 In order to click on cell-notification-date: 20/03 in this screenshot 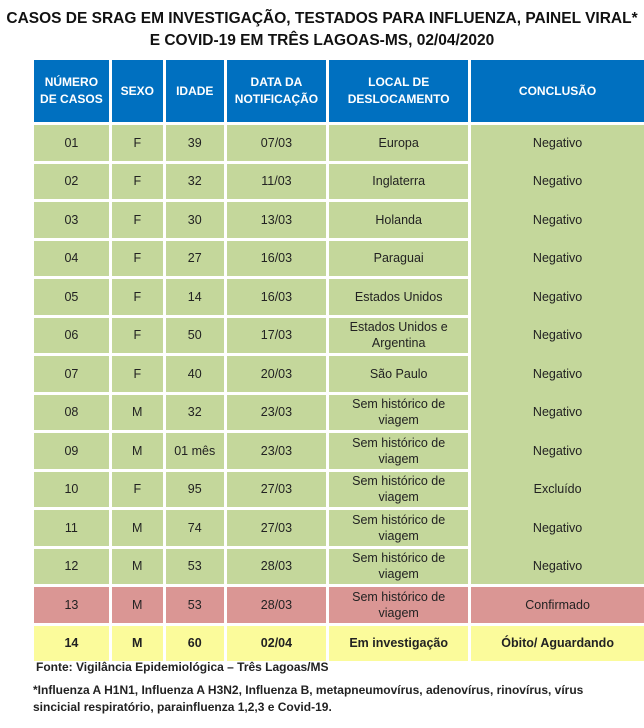, I will do `click(276, 374)`.